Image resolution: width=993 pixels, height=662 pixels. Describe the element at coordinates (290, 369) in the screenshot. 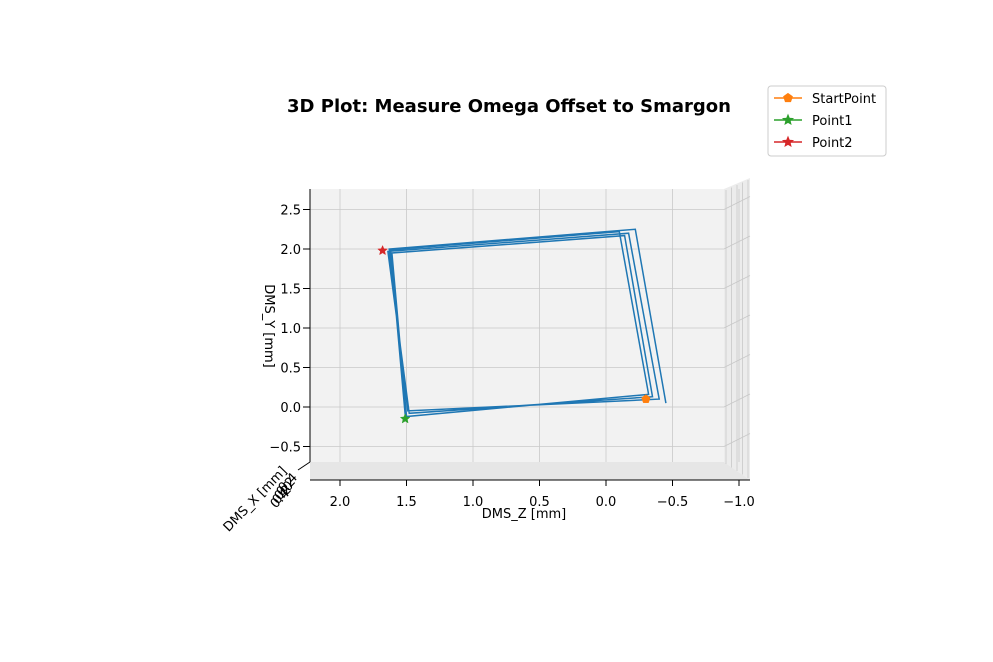

I see `y-tick-label: 0.5` at that location.